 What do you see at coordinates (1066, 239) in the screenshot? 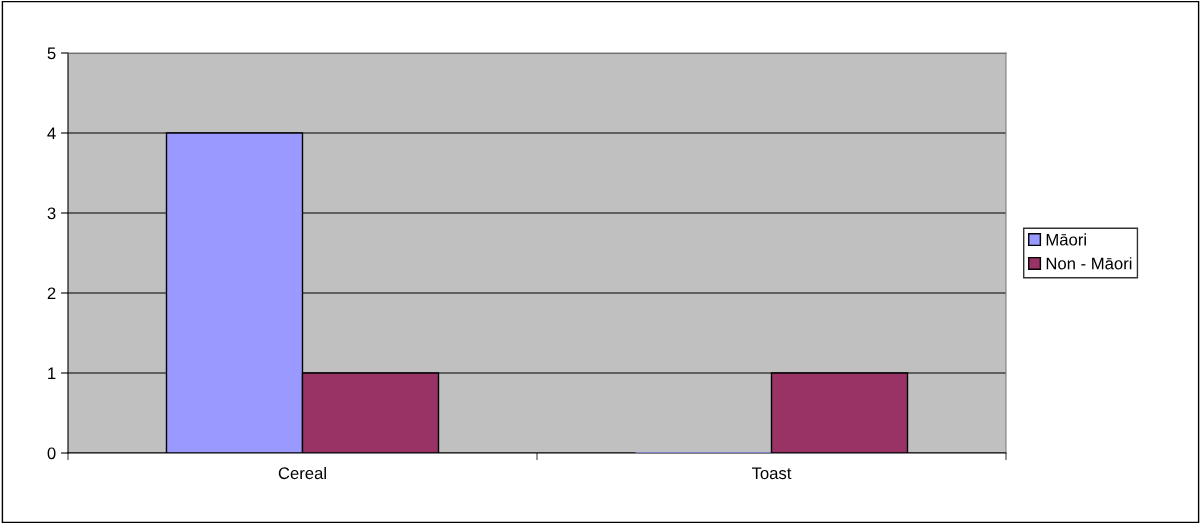
I see `legend-label: Māori` at bounding box center [1066, 239].